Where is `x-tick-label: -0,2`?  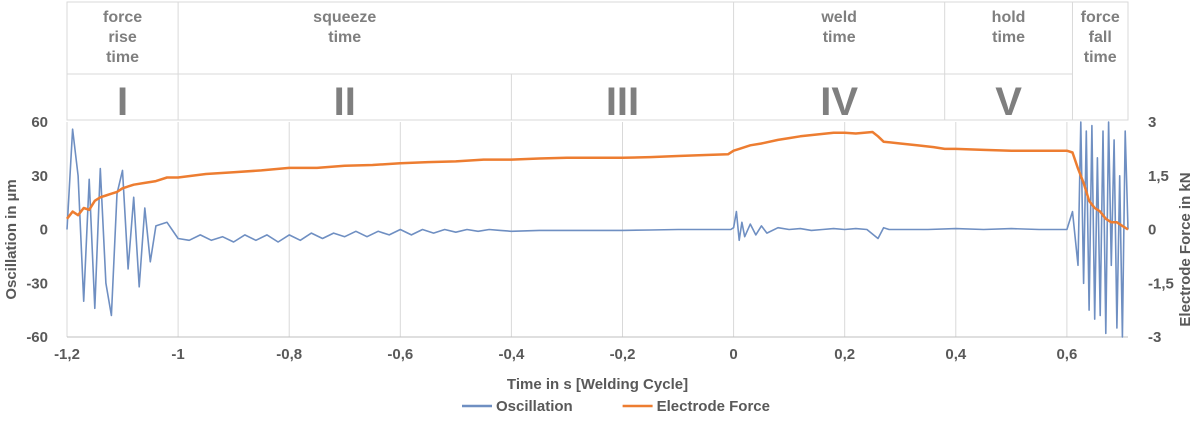 x-tick-label: -0,2 is located at coordinates (623, 354).